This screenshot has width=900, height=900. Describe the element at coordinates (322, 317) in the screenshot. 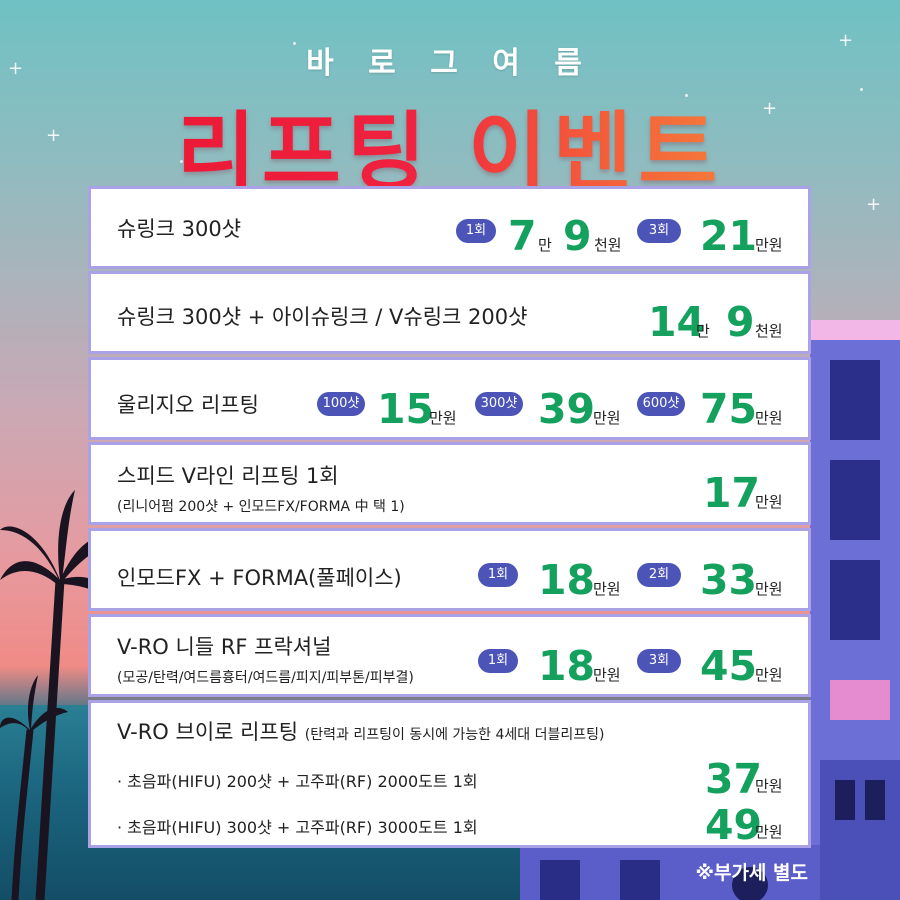

I see `treatment-name: 슈링크 300샷 + 아이슈링크 / V슈링크 200샷` at that location.